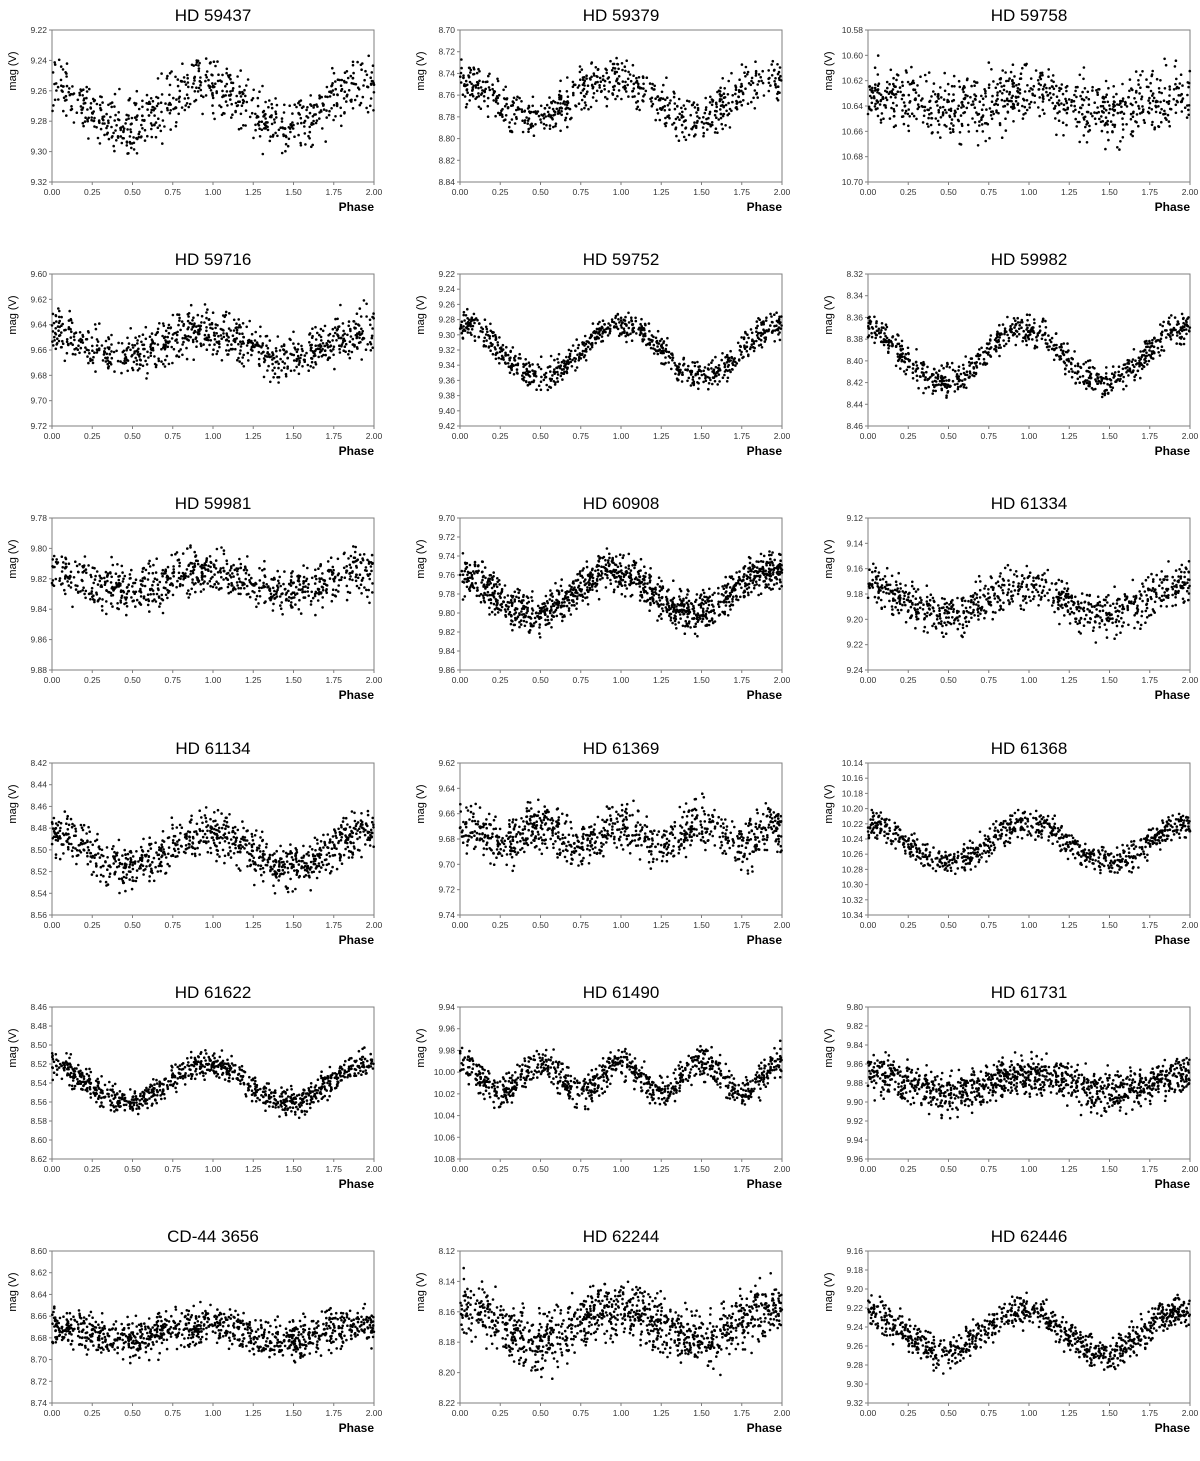 The width and height of the screenshot is (1200, 1461). What do you see at coordinates (213, 259) in the screenshot?
I see `chart-title: HD 59716` at bounding box center [213, 259].